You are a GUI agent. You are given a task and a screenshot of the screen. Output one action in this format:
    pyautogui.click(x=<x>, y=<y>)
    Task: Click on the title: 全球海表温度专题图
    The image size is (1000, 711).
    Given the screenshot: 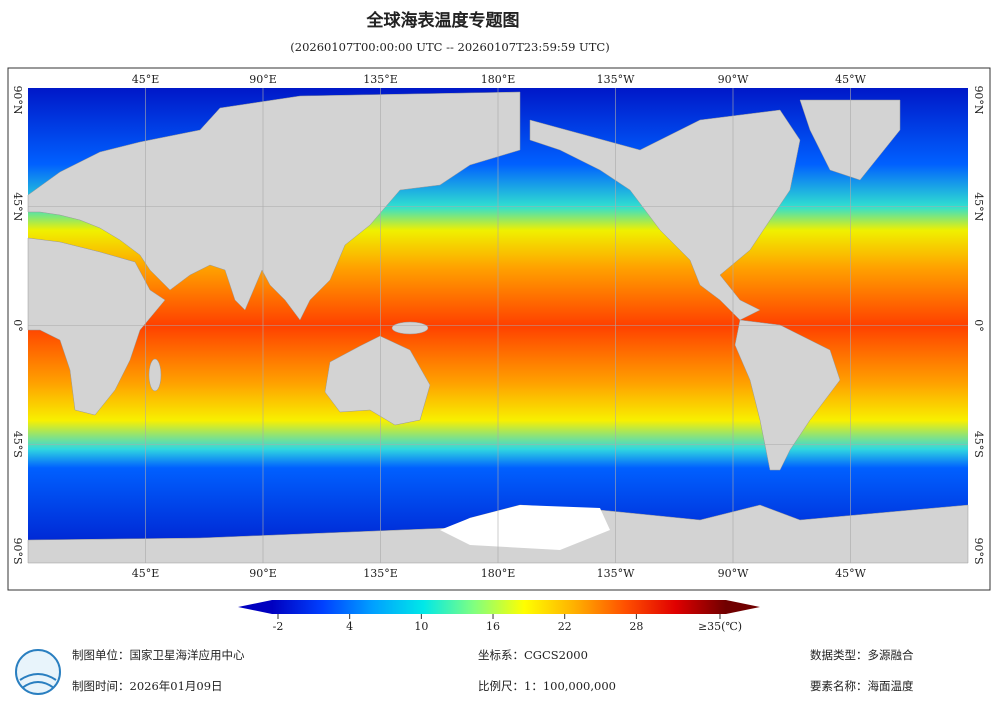 What is the action you would take?
    pyautogui.click(x=443, y=20)
    